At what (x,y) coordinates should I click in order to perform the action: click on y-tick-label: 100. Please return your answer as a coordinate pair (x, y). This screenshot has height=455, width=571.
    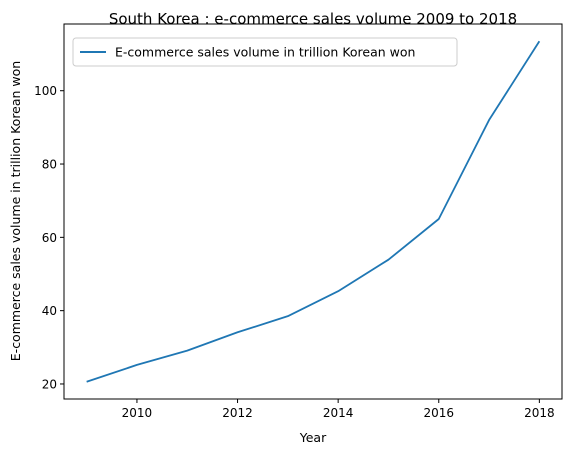
    Looking at the image, I should click on (45, 91).